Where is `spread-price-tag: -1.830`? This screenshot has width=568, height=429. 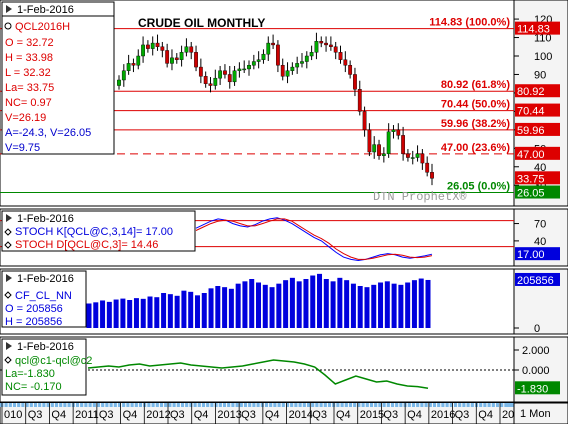 spread-price-tag: -1.830 is located at coordinates (532, 389).